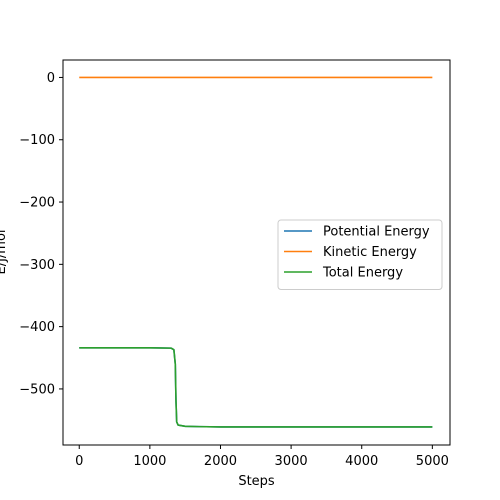  I want to click on y-tick-label: −200, so click(37, 203).